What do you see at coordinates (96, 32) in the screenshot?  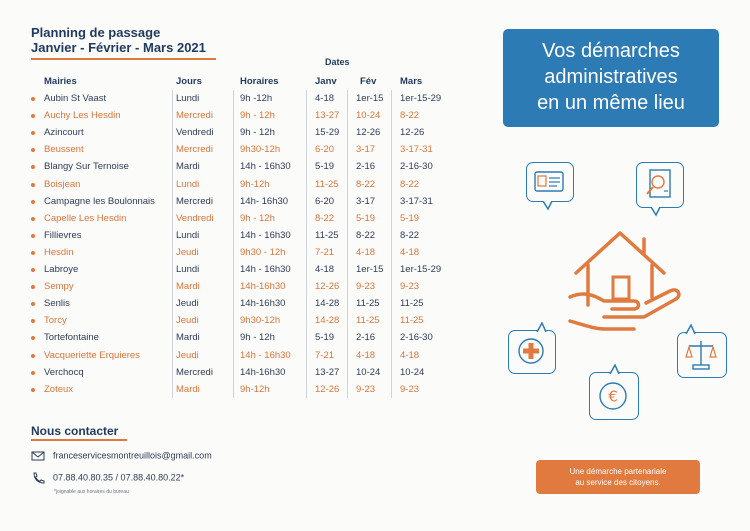 I see `title-line-1: Planning de passage` at bounding box center [96, 32].